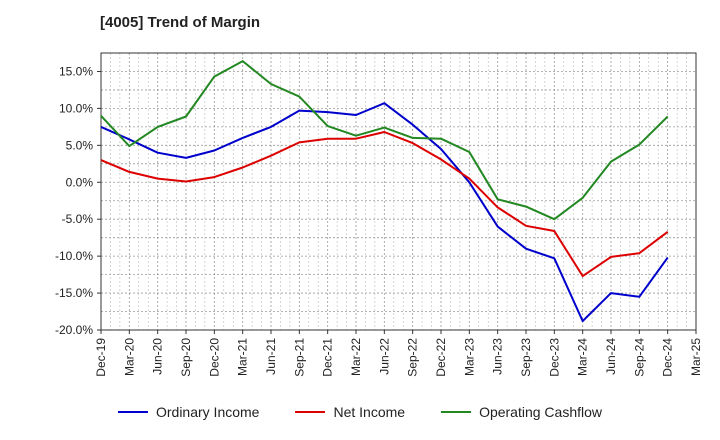  Describe the element at coordinates (129, 357) in the screenshot. I see `x-tick-label: Mar-20` at that location.